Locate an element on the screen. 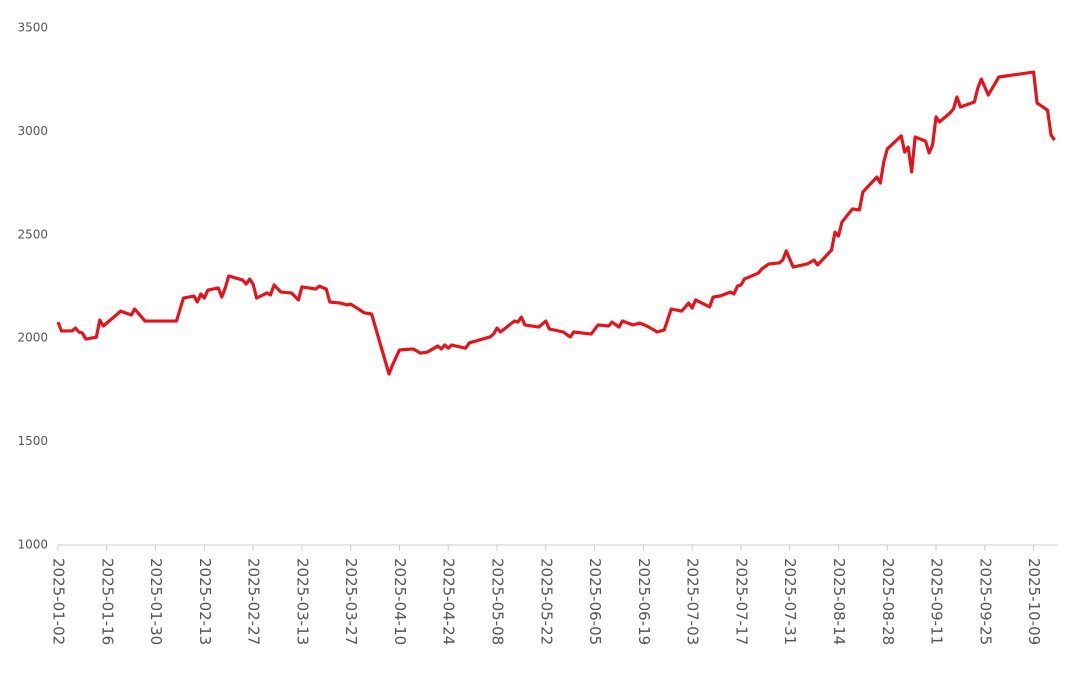  x-tick-label: 2025-04-24 is located at coordinates (449, 601).